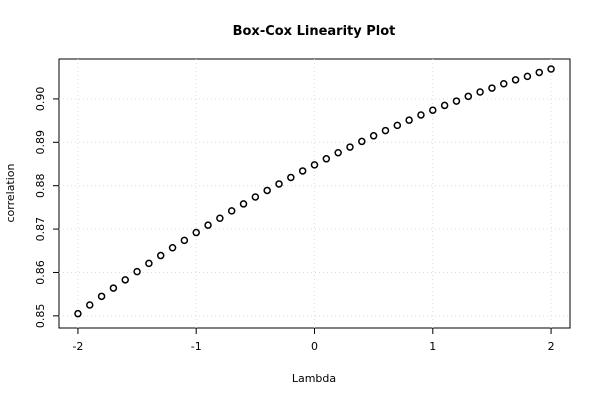  Describe the element at coordinates (314, 378) in the screenshot. I see `x-axis-label: Lambda` at that location.